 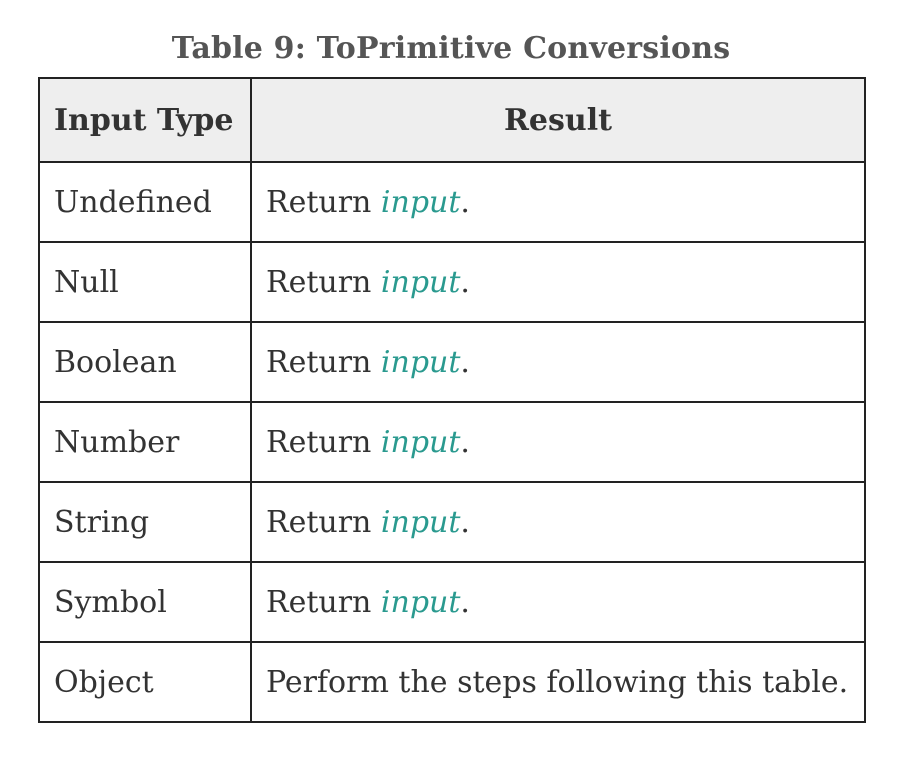 I want to click on result-text: Perform the steps following this table., so click(x=557, y=682).